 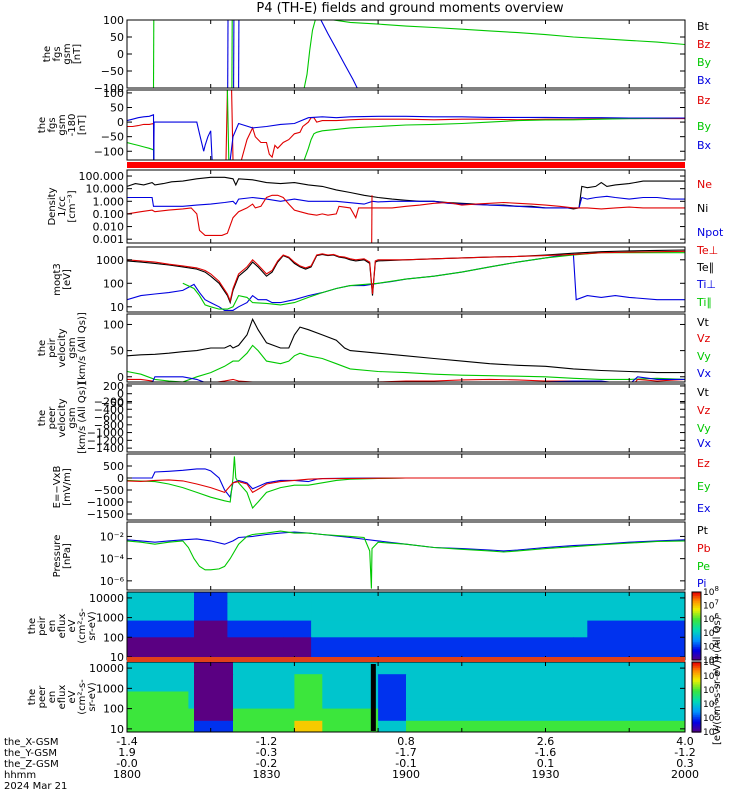 What do you see at coordinates (704, 486) in the screenshot?
I see `legend-entry: Ey` at bounding box center [704, 486].